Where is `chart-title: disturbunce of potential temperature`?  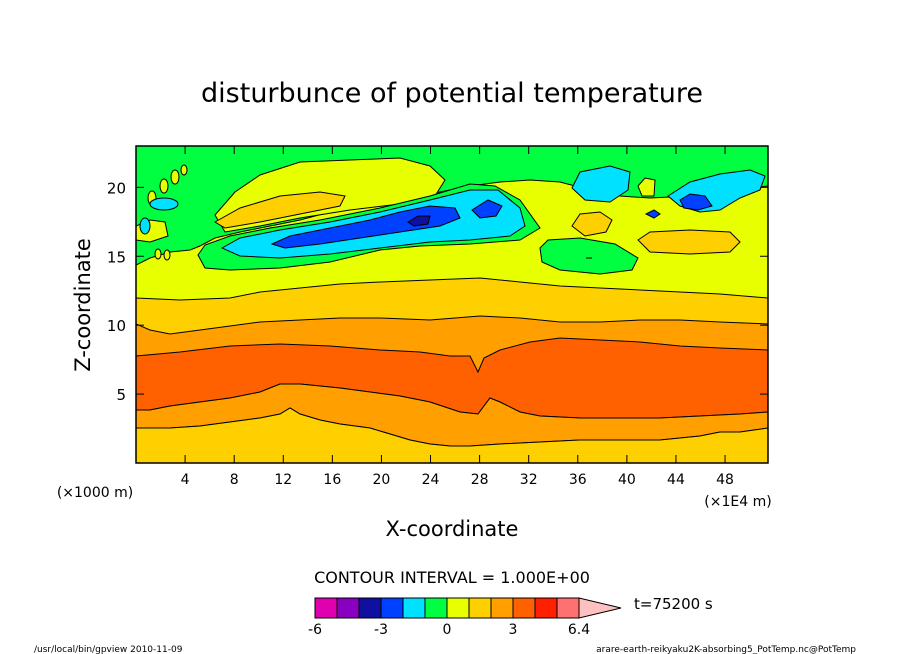
chart-title: disturbunce of potential temperature is located at coordinates (452, 93).